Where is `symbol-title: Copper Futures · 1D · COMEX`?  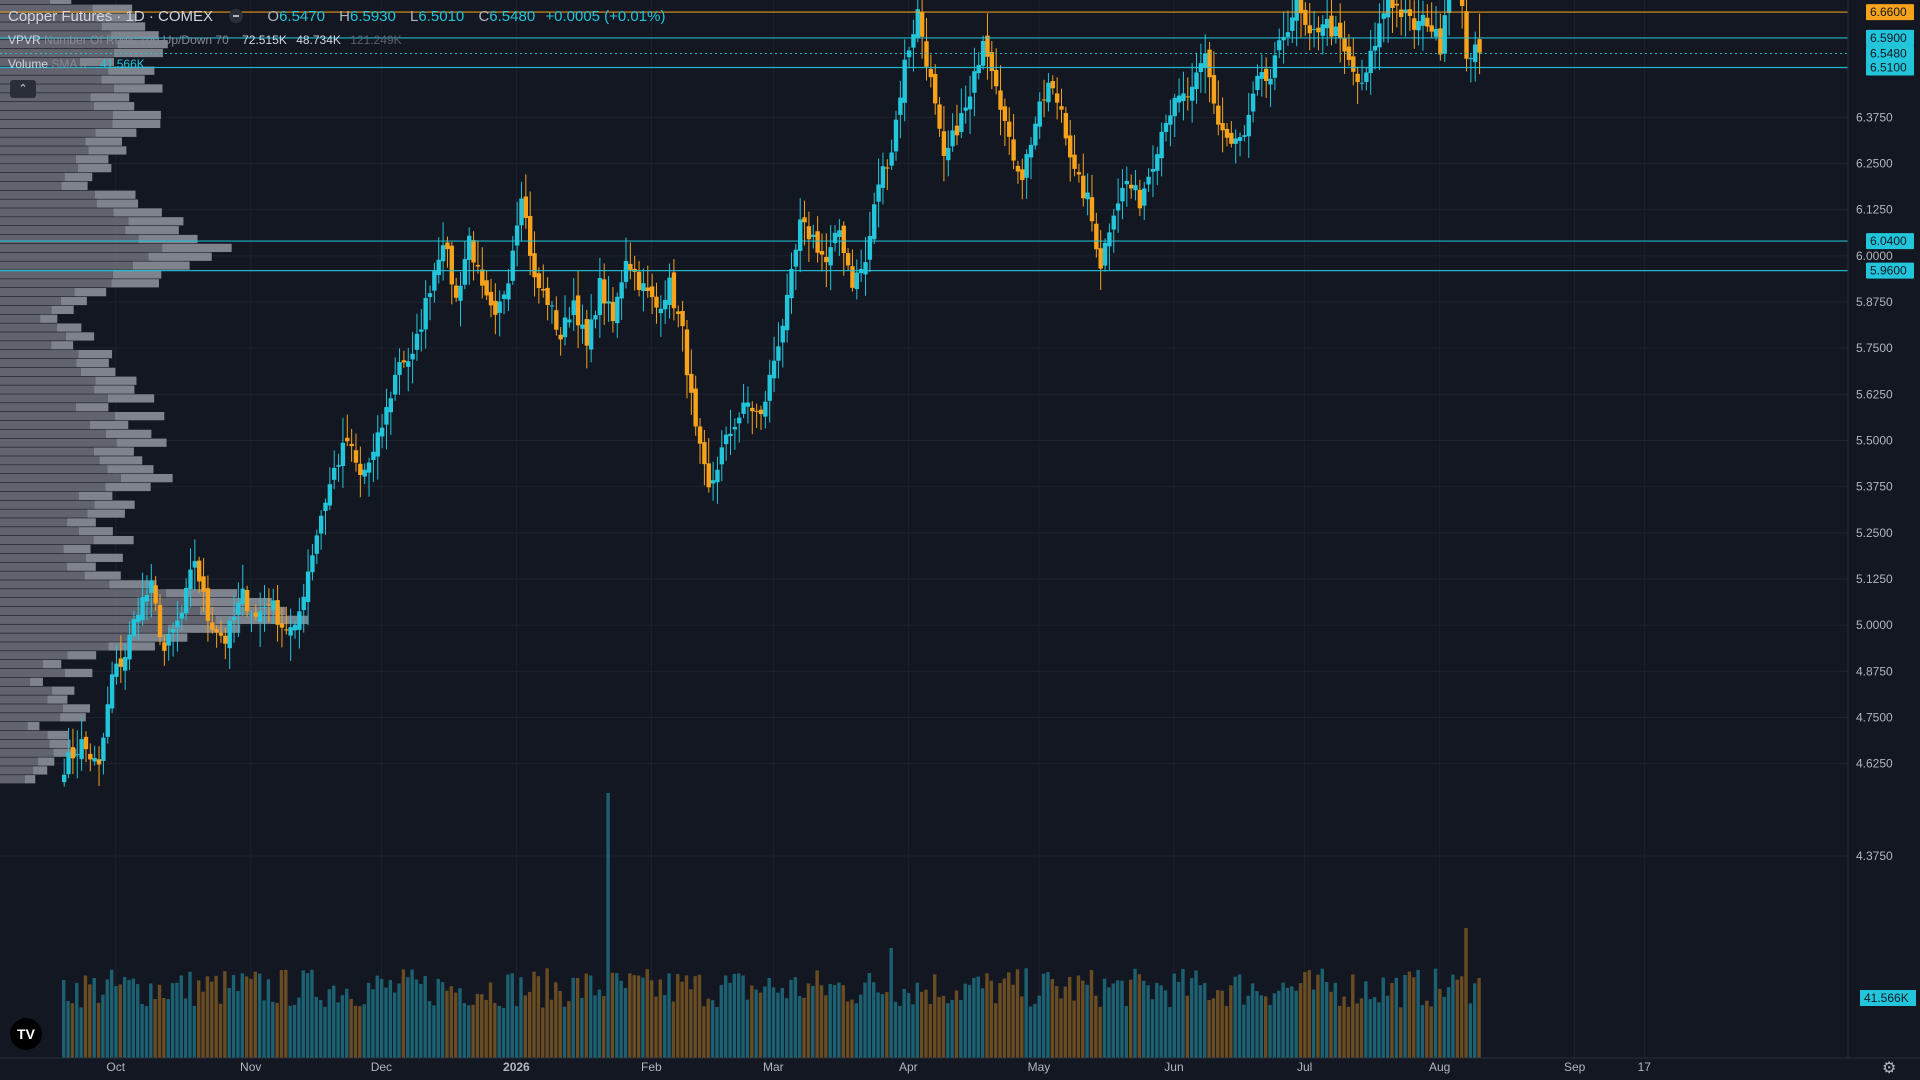
symbol-title: Copper Futures · 1D · COMEX is located at coordinates (111, 16).